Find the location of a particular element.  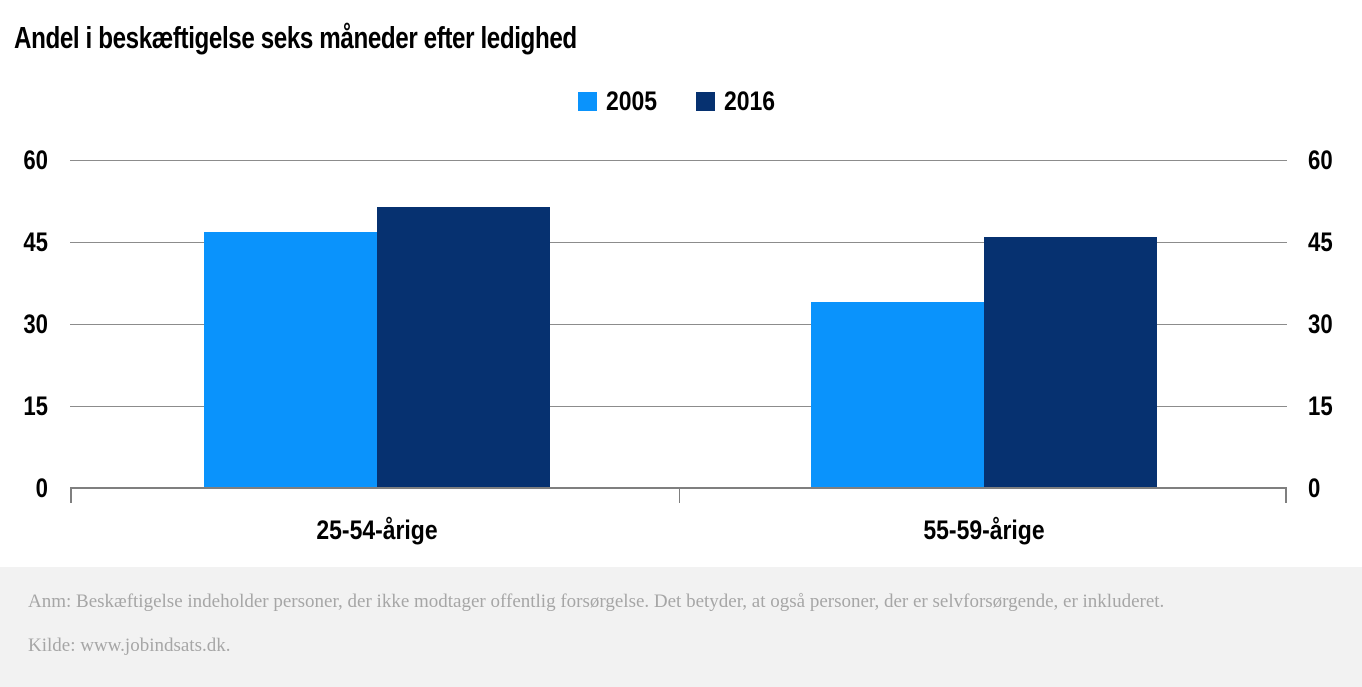

legend-swatch-2005 is located at coordinates (587, 101).